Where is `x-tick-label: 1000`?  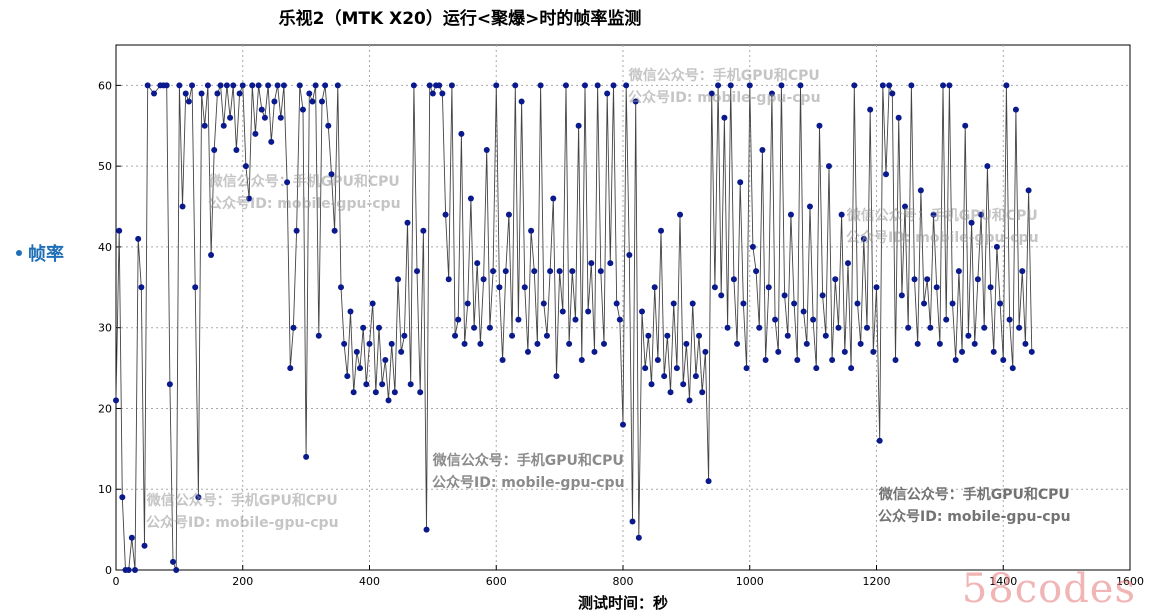
x-tick-label: 1000 is located at coordinates (750, 581).